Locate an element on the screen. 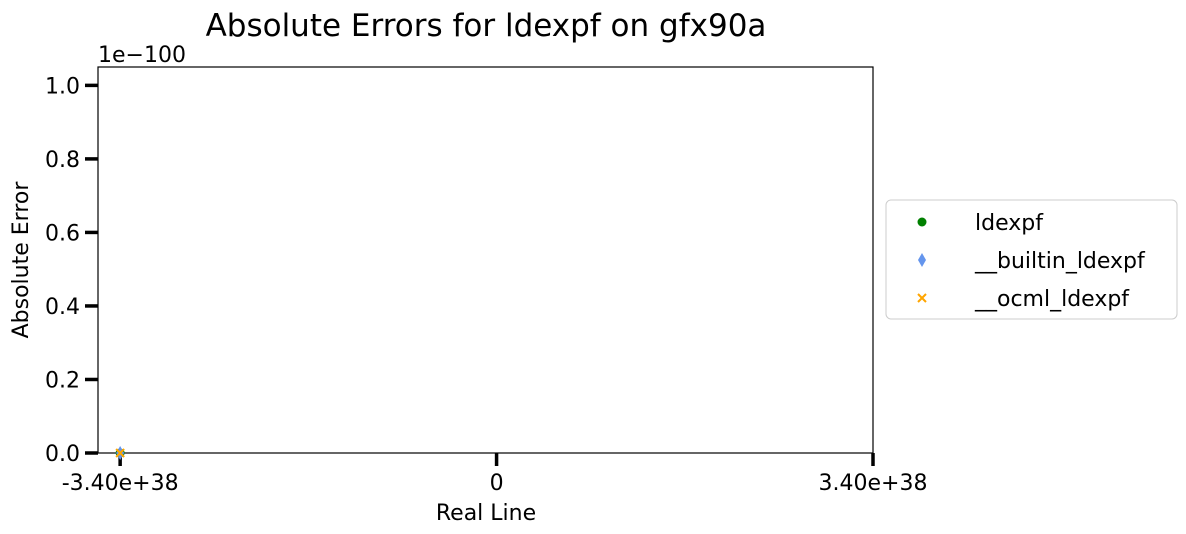  y-tick-label-2: 0.4 is located at coordinates (62, 307).